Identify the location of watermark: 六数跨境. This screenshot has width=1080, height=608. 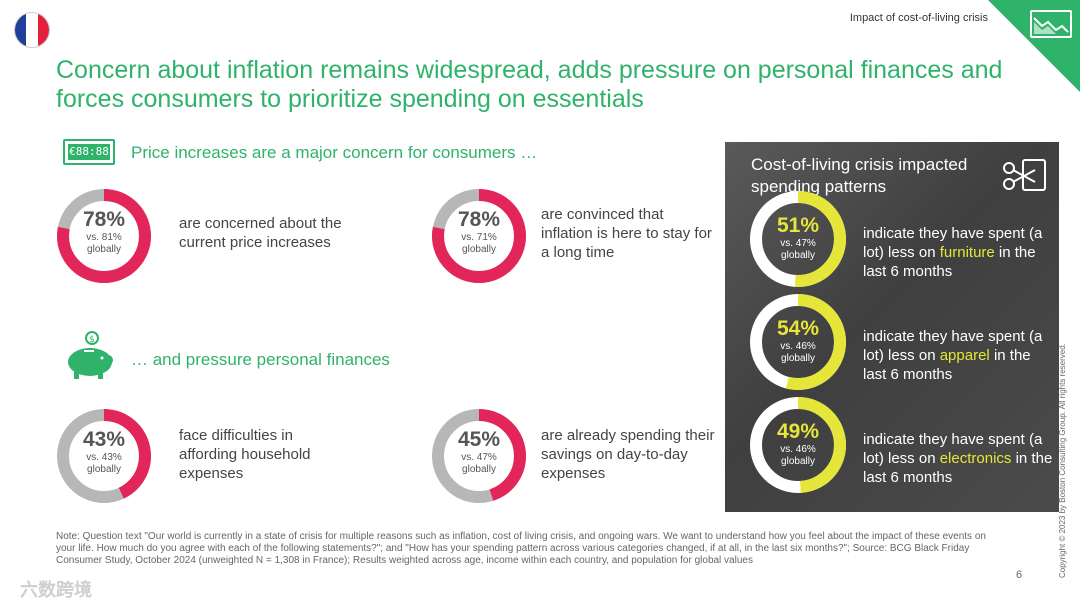
(56, 590).